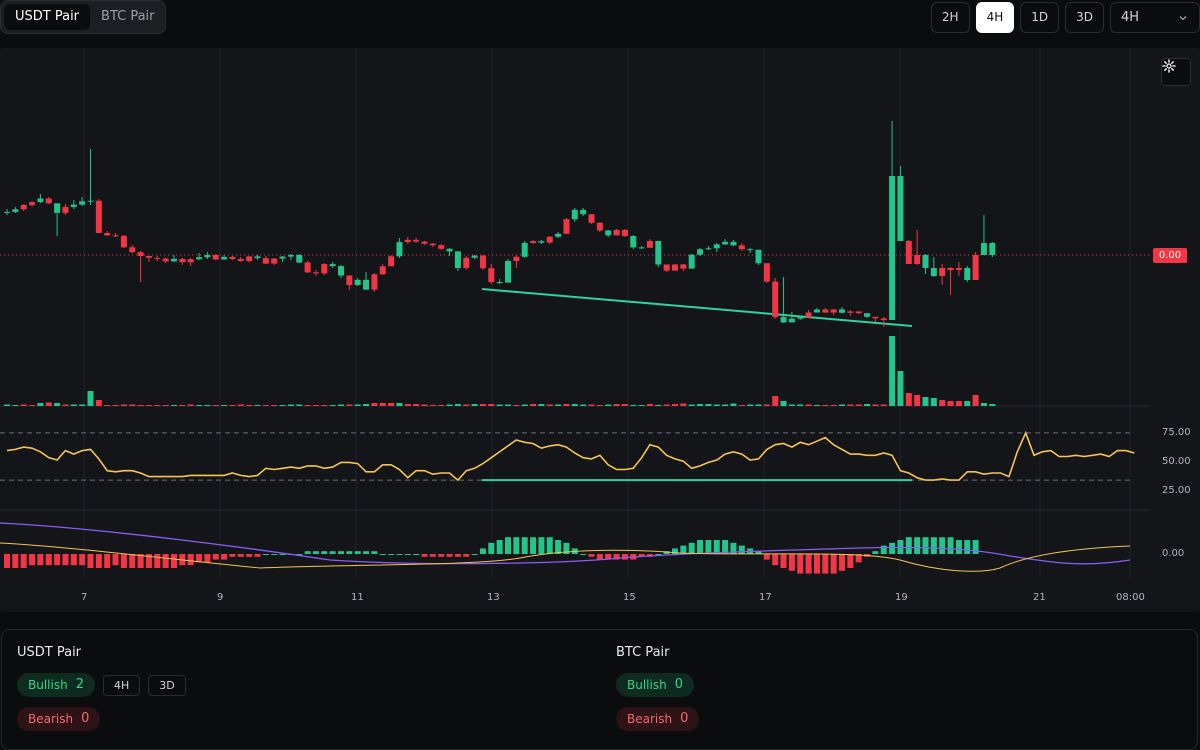 This screenshot has height=750, width=1200. I want to click on macd-line, so click(565, 557).